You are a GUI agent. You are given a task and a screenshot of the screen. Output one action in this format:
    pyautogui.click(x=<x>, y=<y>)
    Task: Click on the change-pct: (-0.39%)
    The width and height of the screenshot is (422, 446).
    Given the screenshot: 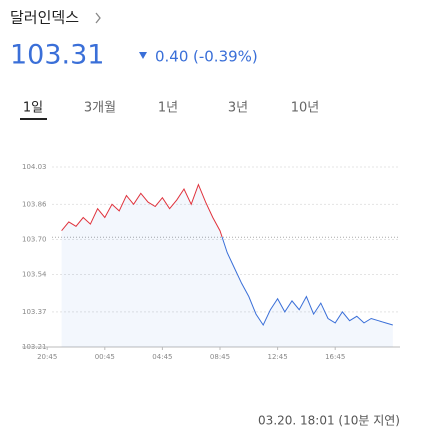 What is the action you would take?
    pyautogui.click(x=225, y=57)
    